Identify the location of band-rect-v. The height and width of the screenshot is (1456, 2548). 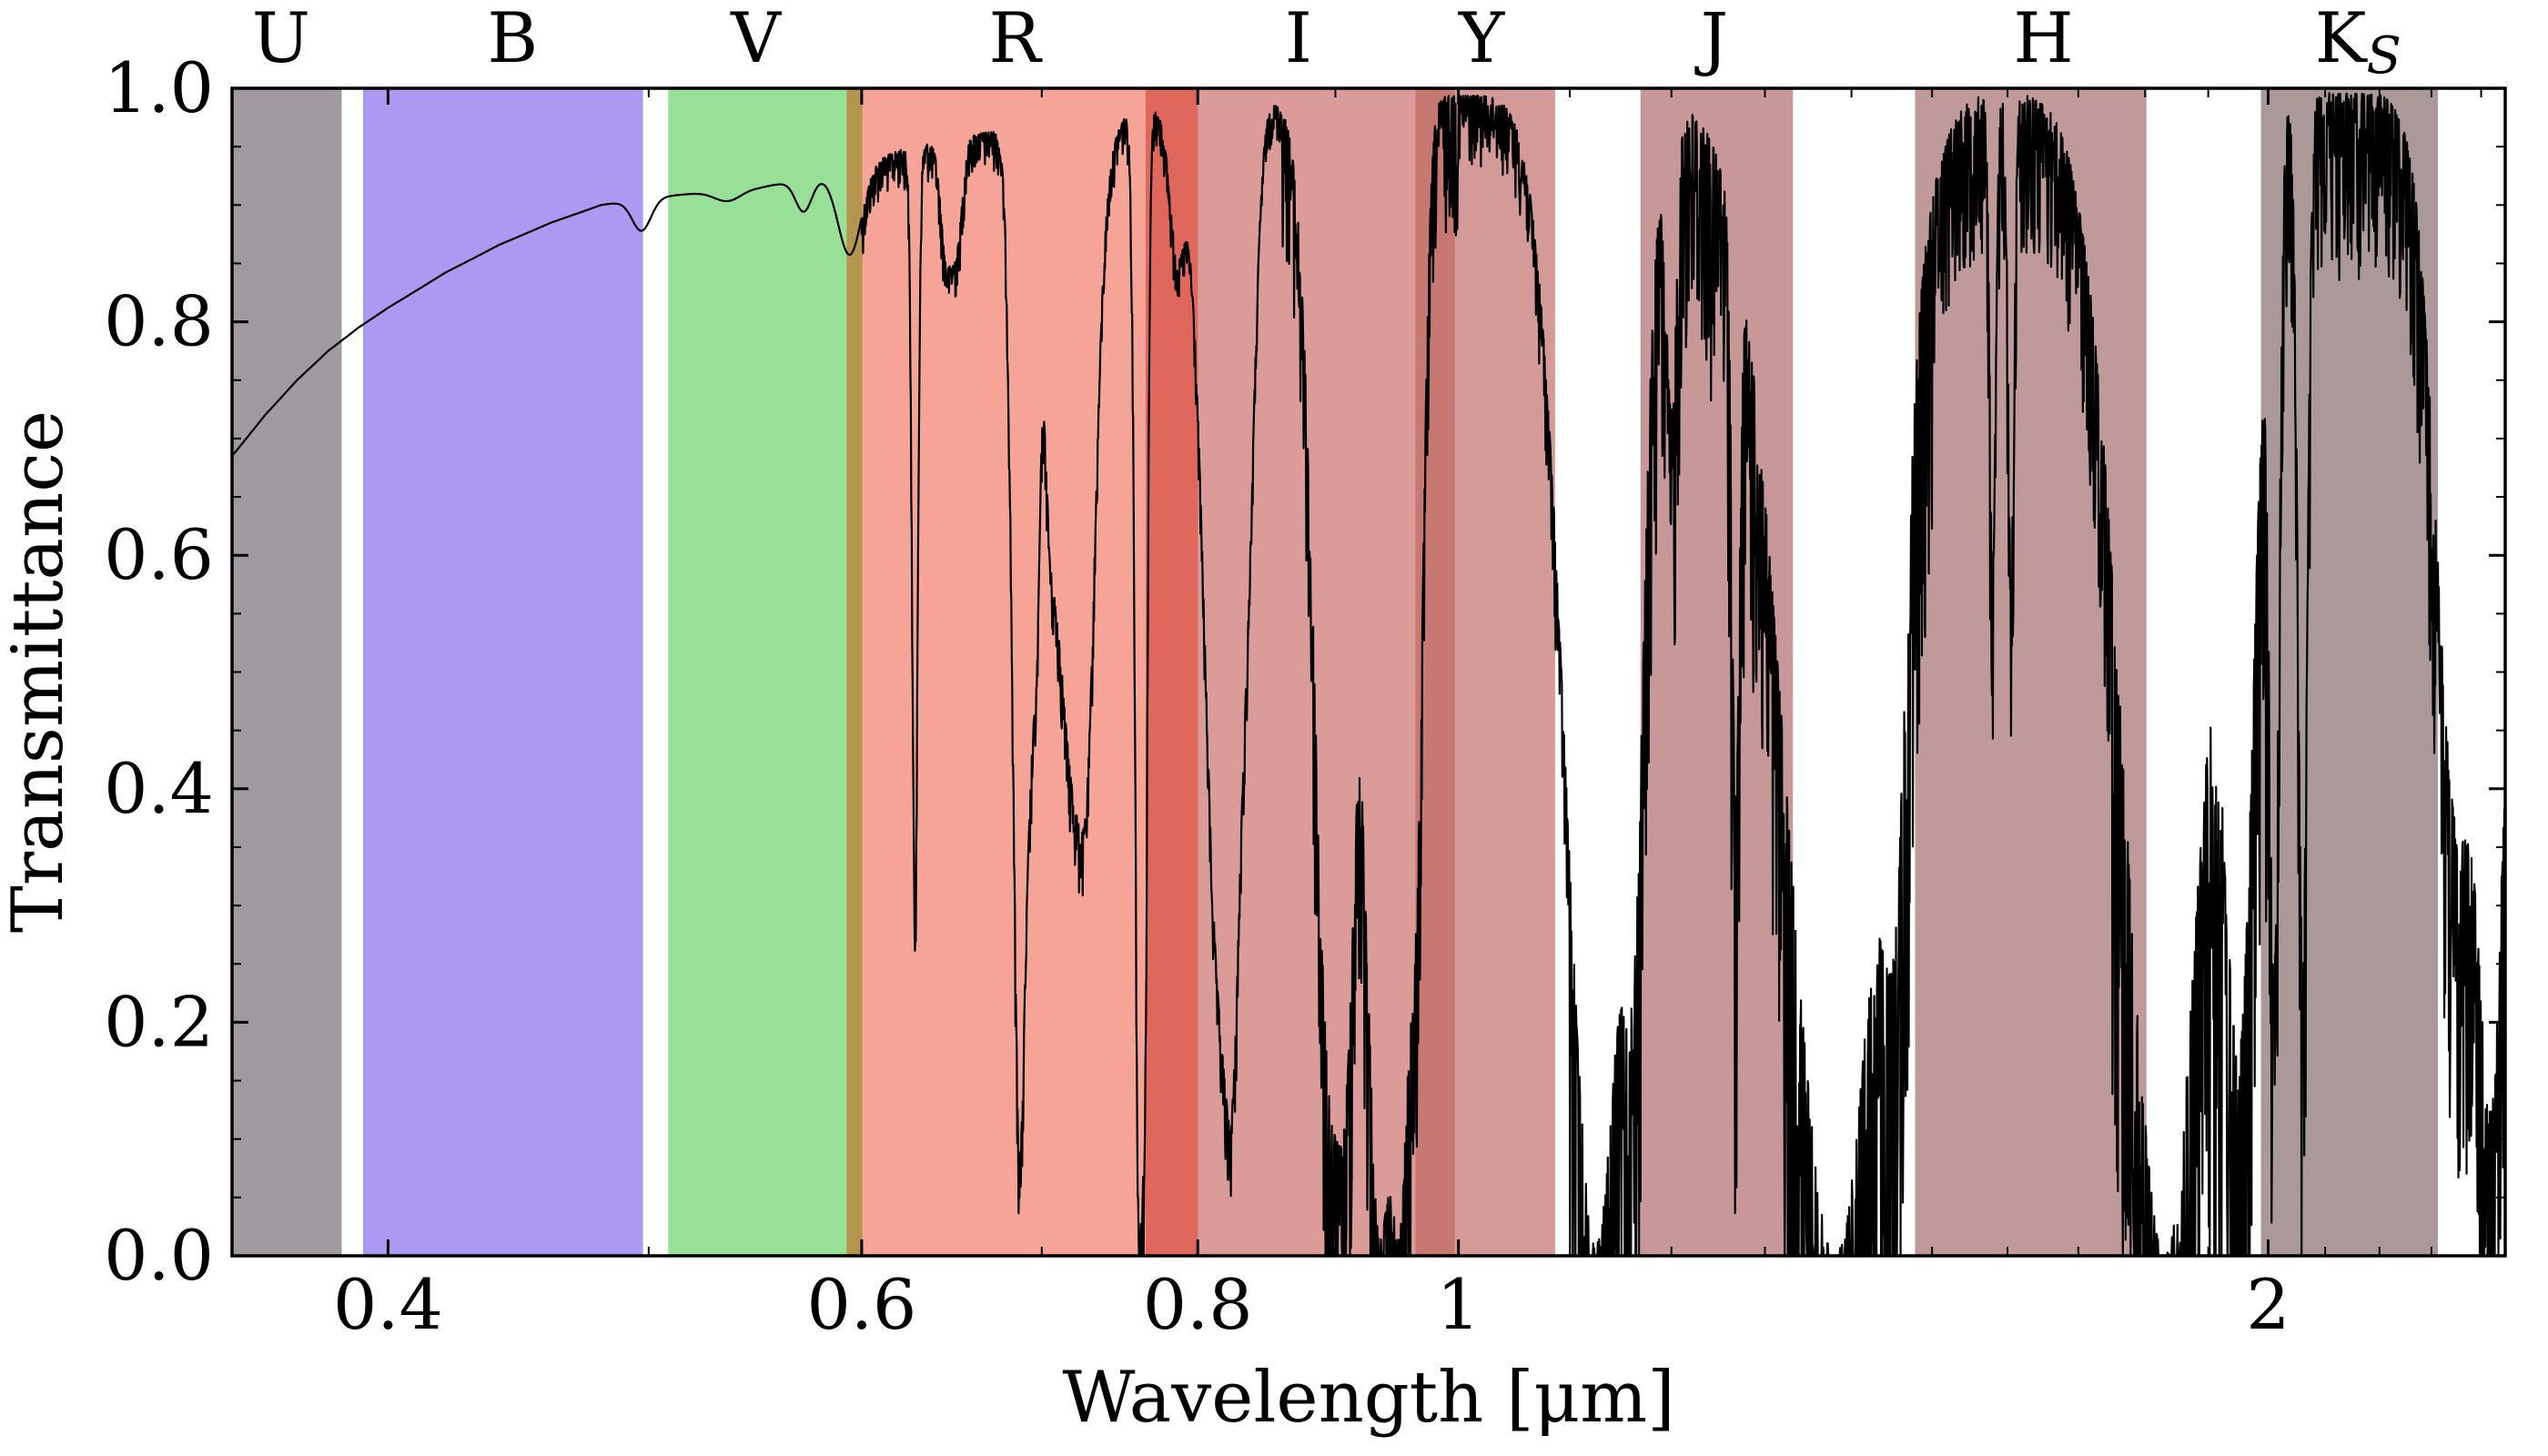
(759, 672).